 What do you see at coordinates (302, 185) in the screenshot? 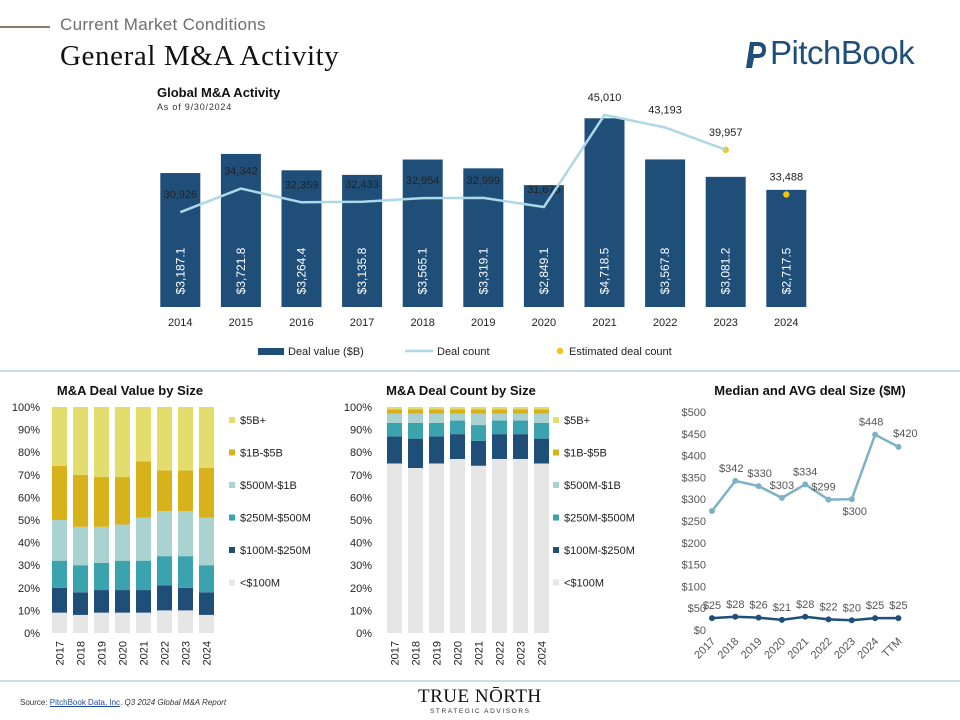
I see `deal-count-label: 32,359` at bounding box center [302, 185].